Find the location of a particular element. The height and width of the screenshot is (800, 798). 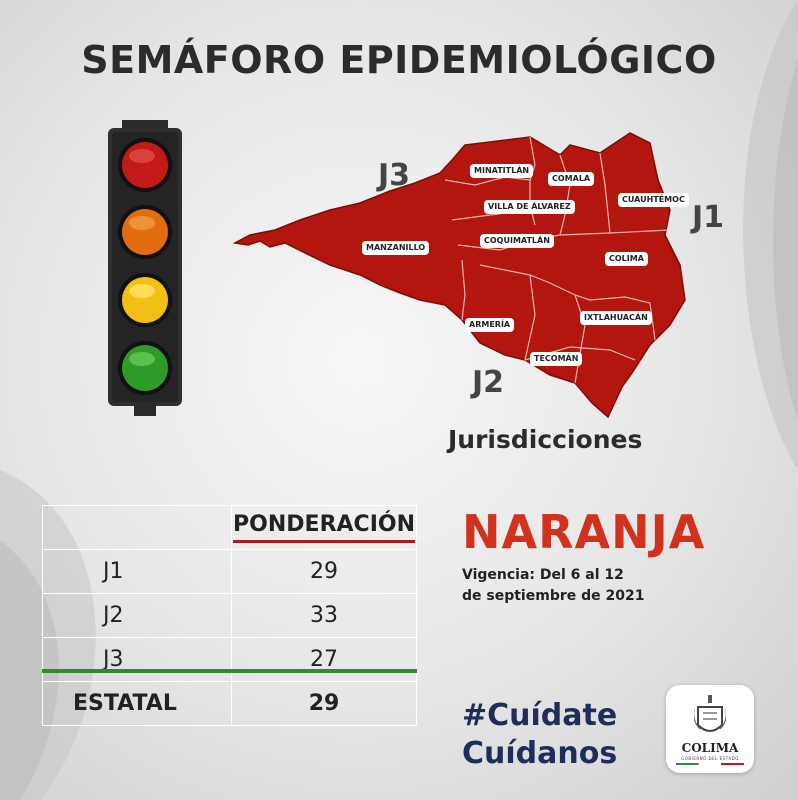

row-value: 33 is located at coordinates (324, 615).